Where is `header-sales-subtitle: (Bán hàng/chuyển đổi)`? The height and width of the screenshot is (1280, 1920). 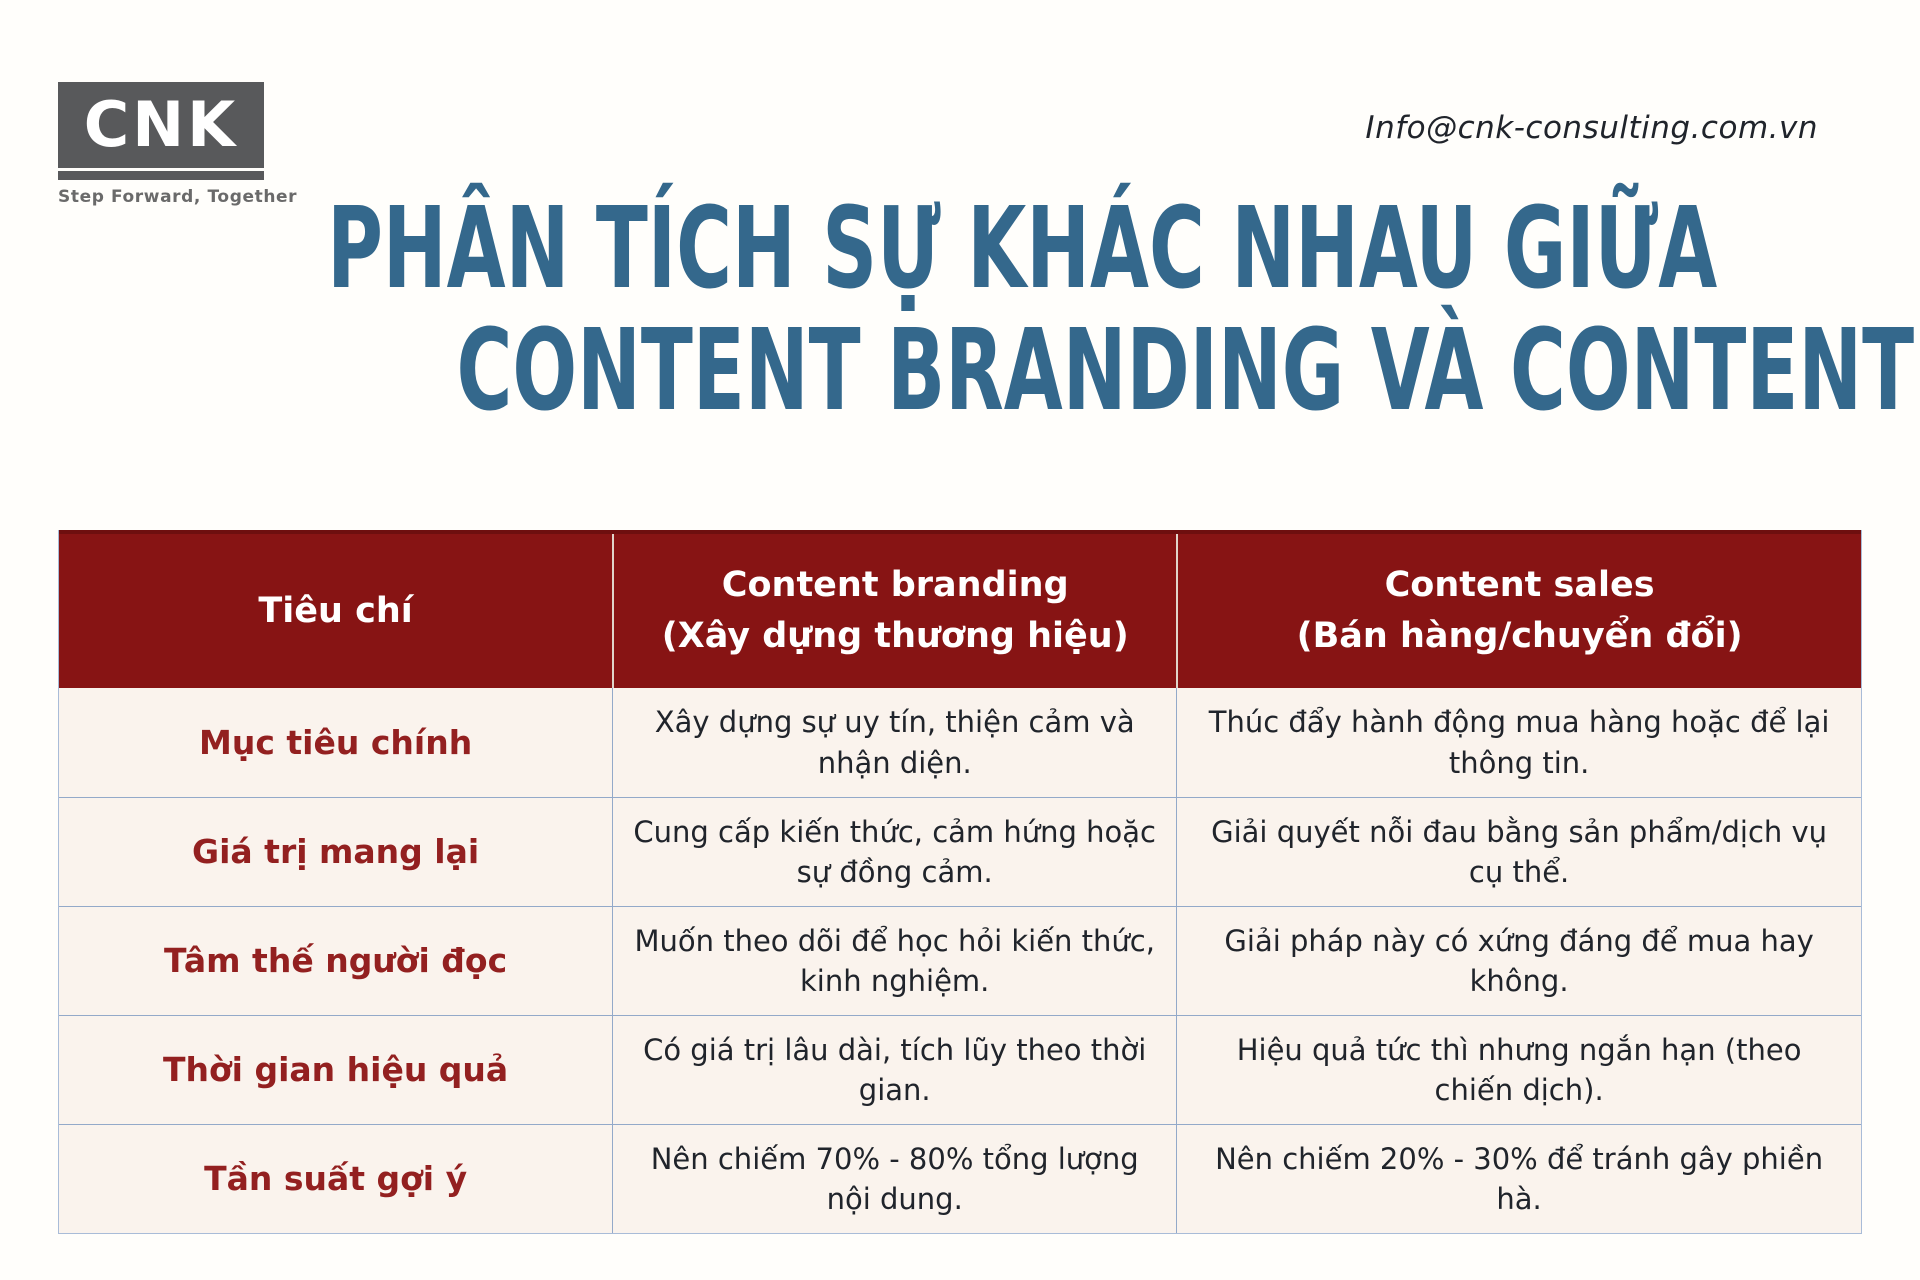 header-sales-subtitle: (Bán hàng/chuyển đổi) is located at coordinates (1519, 636).